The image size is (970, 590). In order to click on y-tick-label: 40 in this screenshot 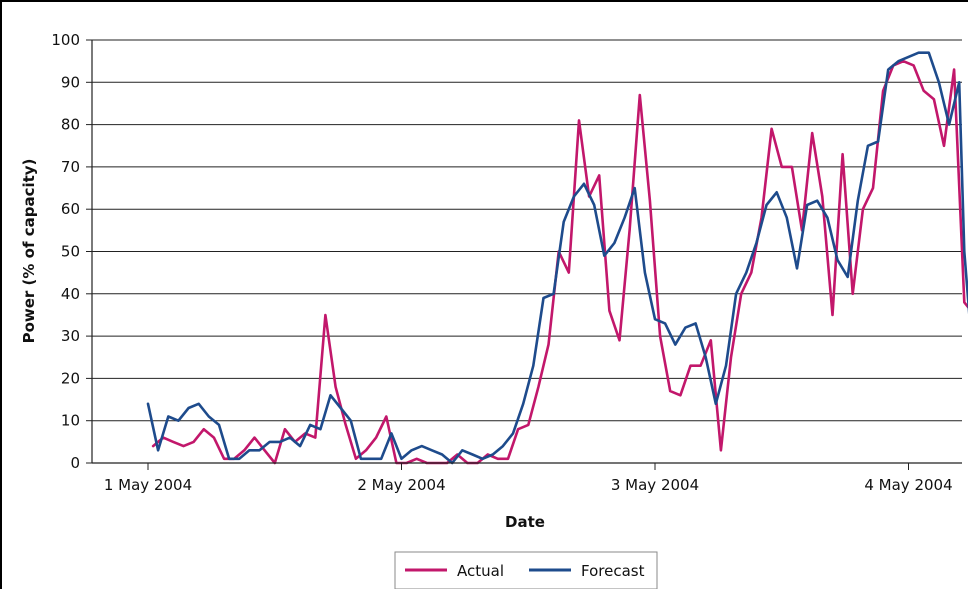, I will do `click(70, 294)`.